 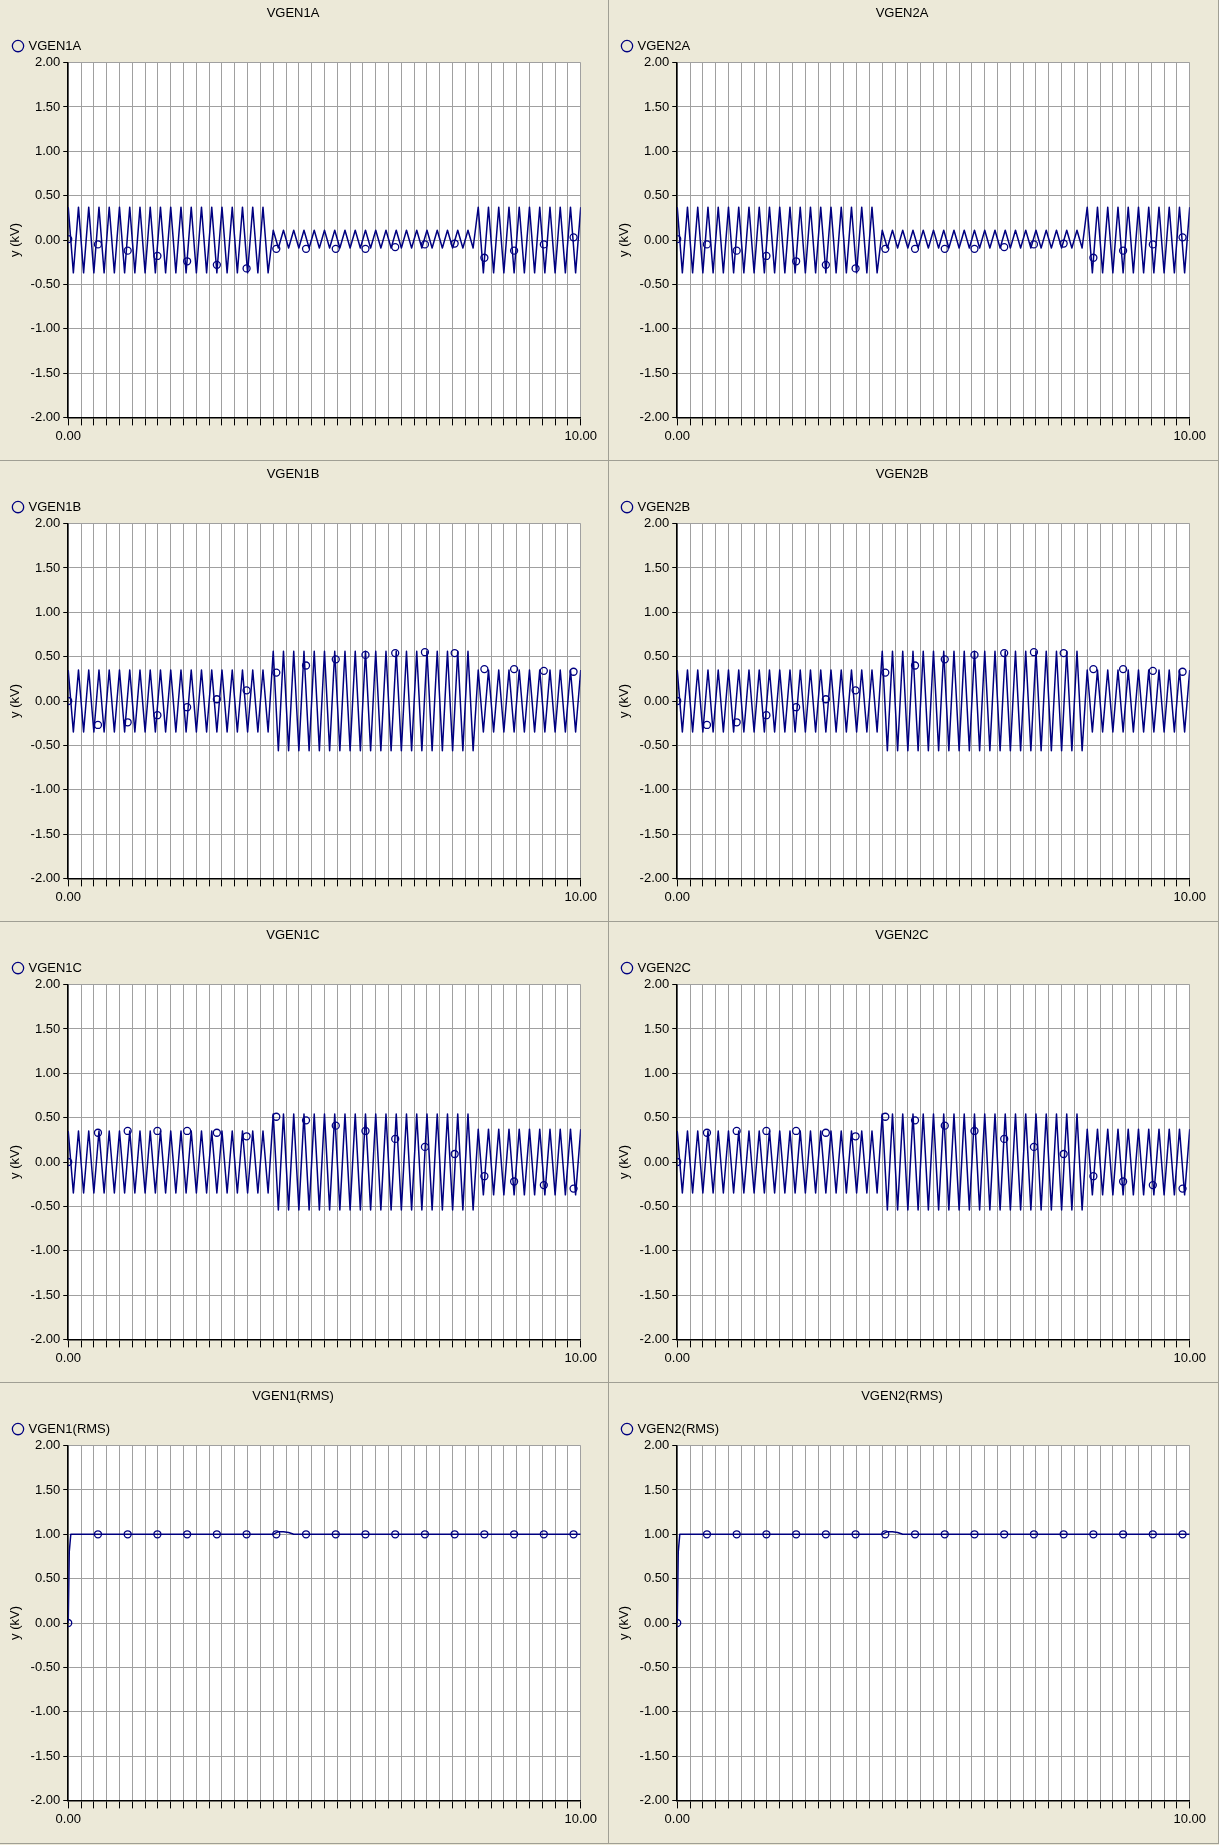 What do you see at coordinates (293, 1396) in the screenshot?
I see `chart-title: VGEN1(RMS)` at bounding box center [293, 1396].